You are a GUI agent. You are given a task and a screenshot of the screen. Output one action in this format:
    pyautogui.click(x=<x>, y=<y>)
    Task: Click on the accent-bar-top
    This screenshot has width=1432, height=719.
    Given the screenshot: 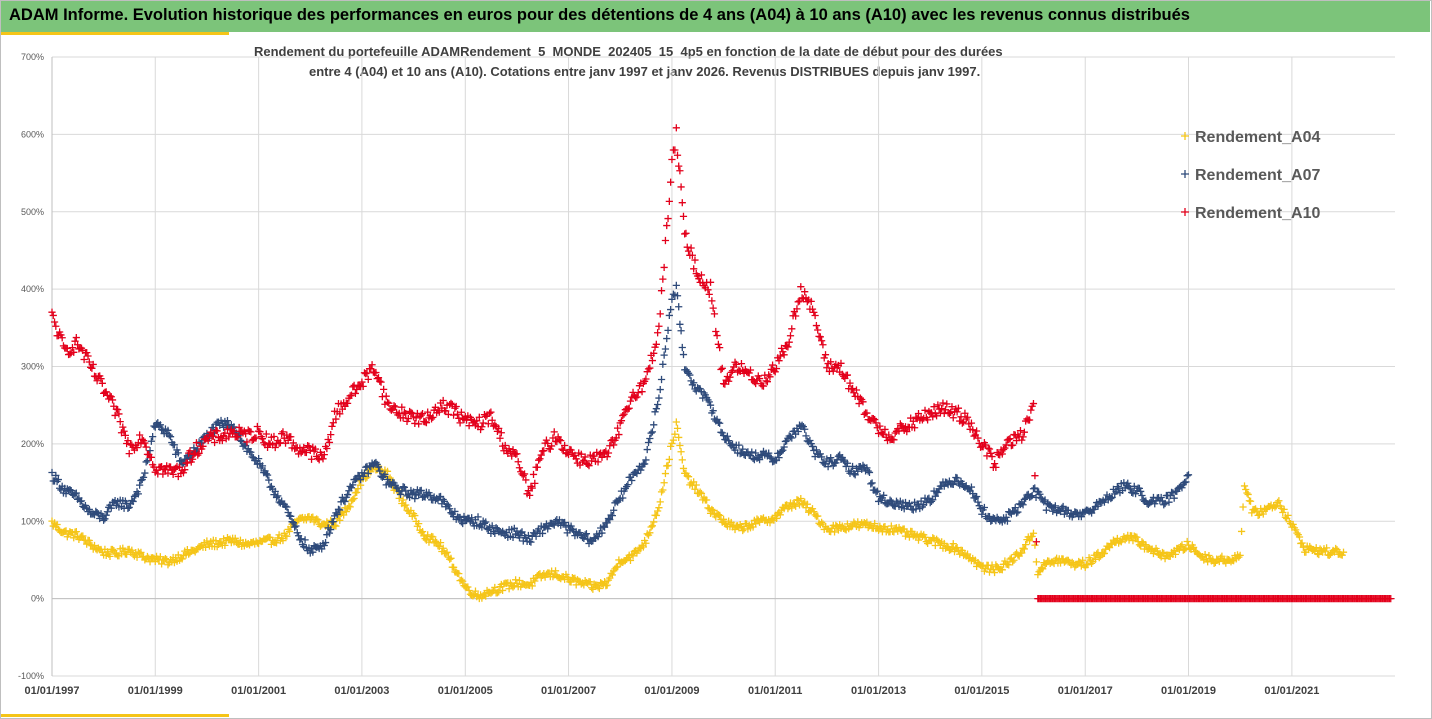 What is the action you would take?
    pyautogui.click(x=115, y=33)
    